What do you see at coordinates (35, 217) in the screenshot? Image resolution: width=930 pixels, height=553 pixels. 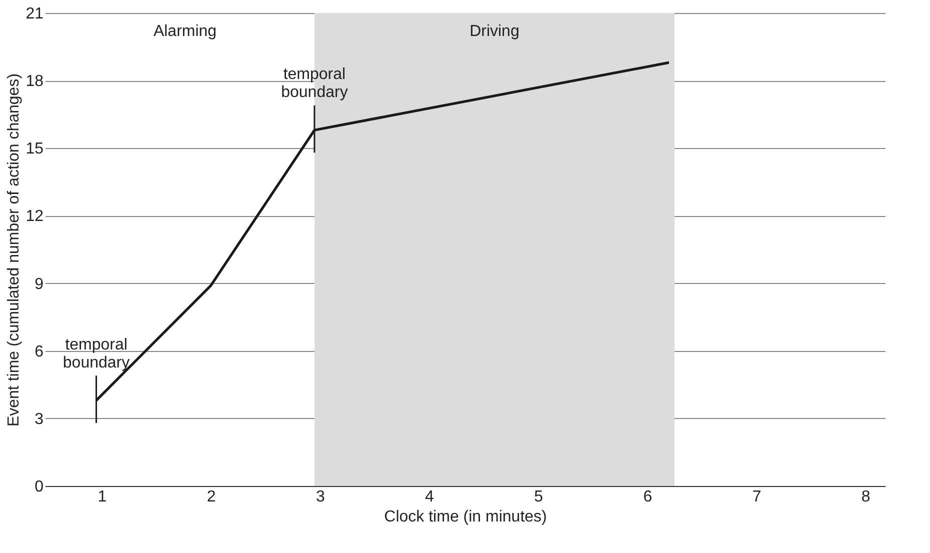 I see `y-tick-label: 12` at bounding box center [35, 217].